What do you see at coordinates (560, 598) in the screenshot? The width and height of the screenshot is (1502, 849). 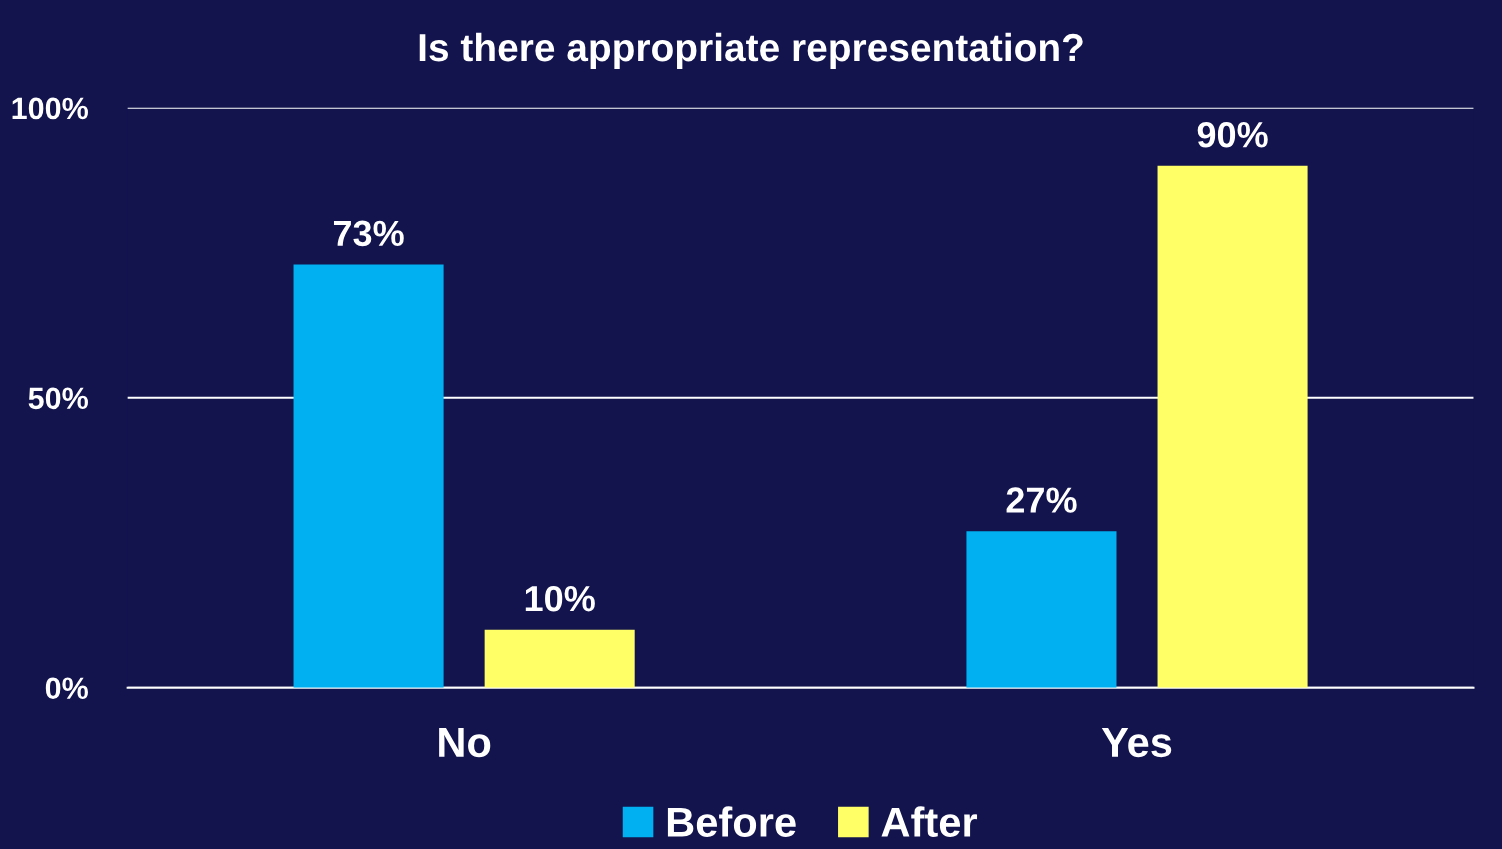 I see `data-label: 10%` at bounding box center [560, 598].